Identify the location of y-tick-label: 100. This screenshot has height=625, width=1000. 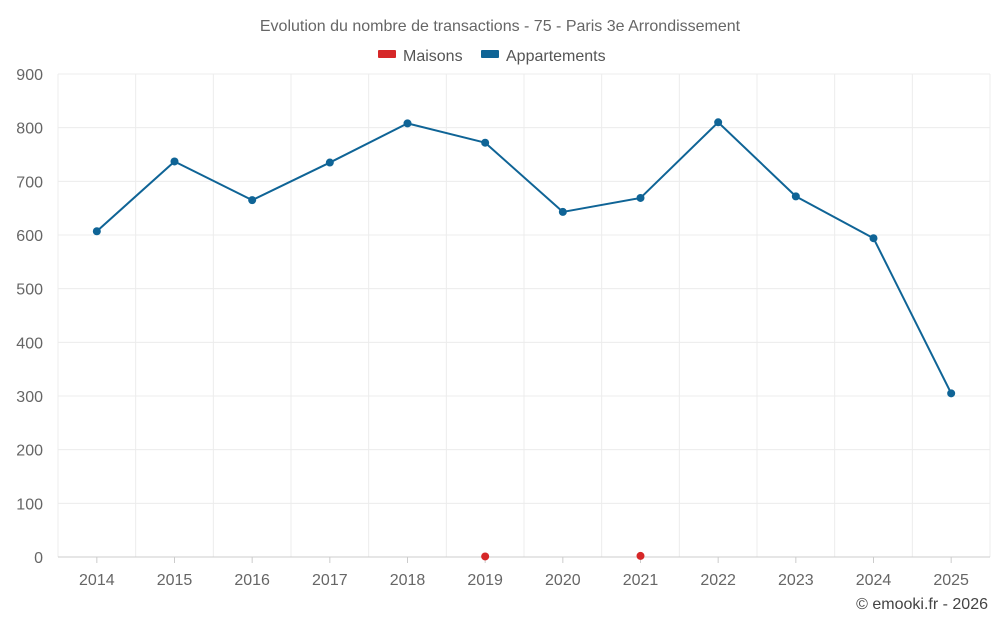
(29, 504).